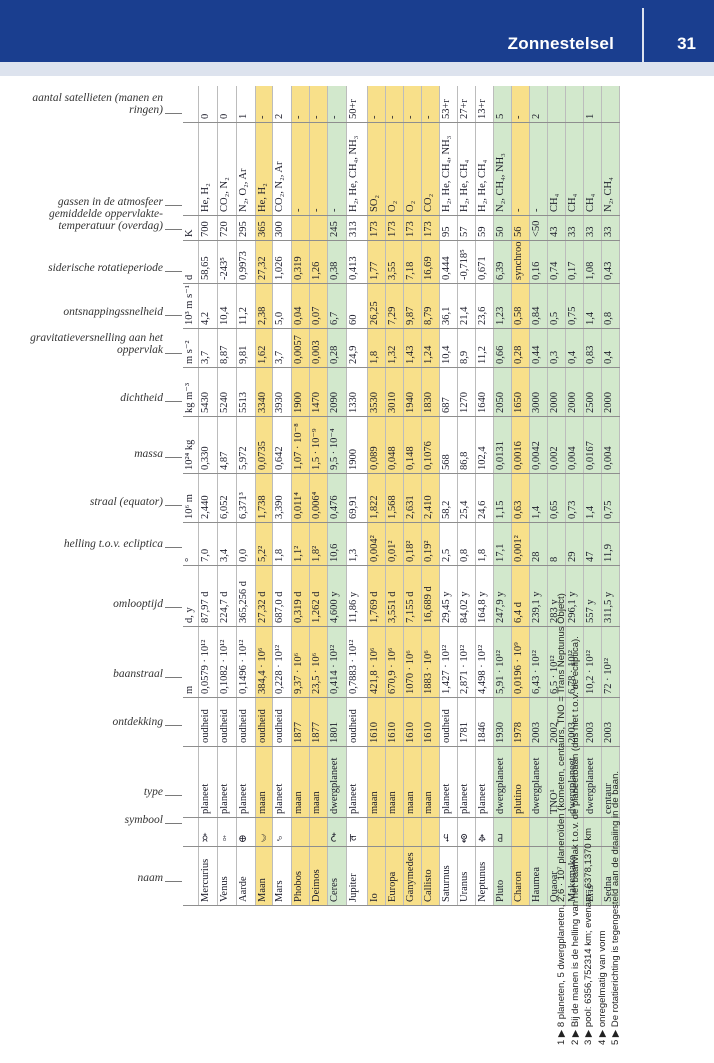  Describe the element at coordinates (448, 228) in the screenshot. I see `table-cell: 95` at that location.